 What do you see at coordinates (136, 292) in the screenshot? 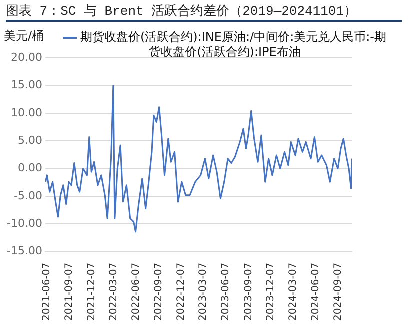
I see `x-tick-label: 2022-06-07` at bounding box center [136, 292].